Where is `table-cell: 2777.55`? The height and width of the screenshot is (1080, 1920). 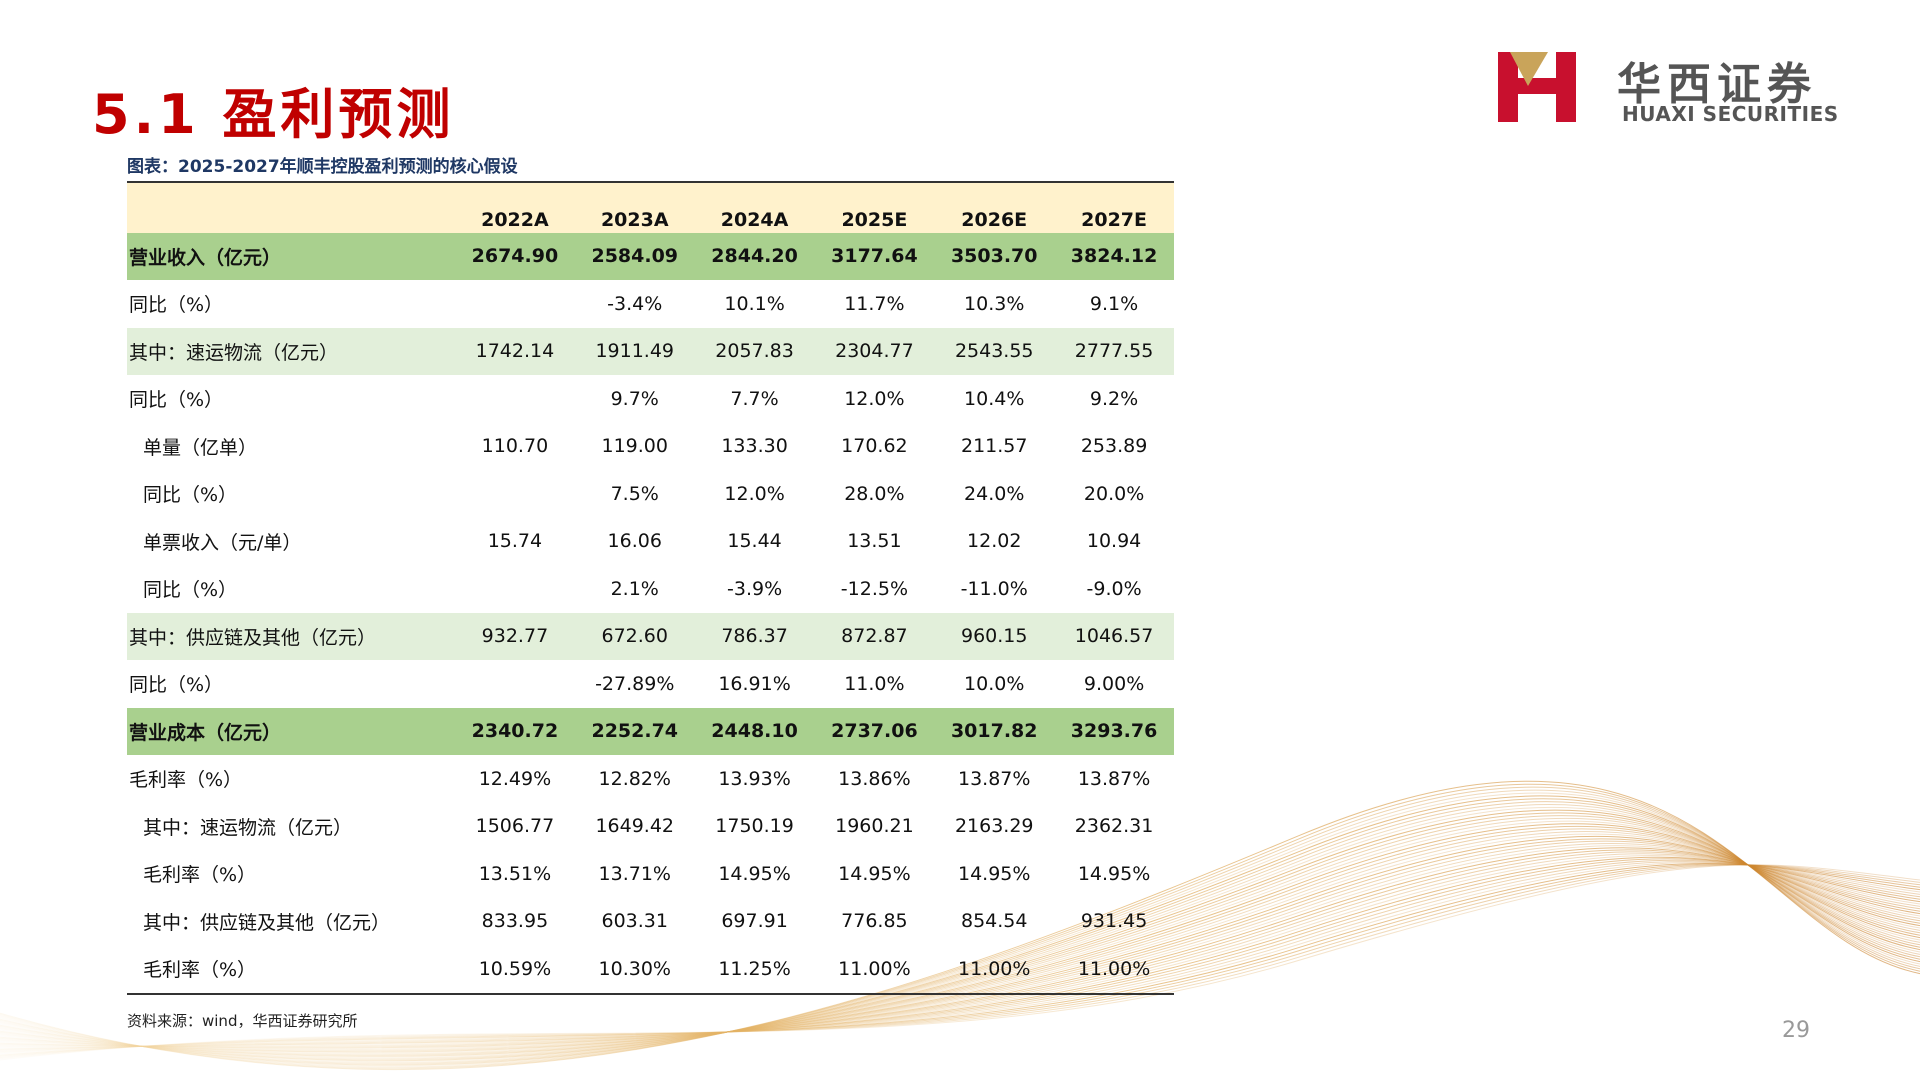 table-cell: 2777.55 is located at coordinates (1114, 351).